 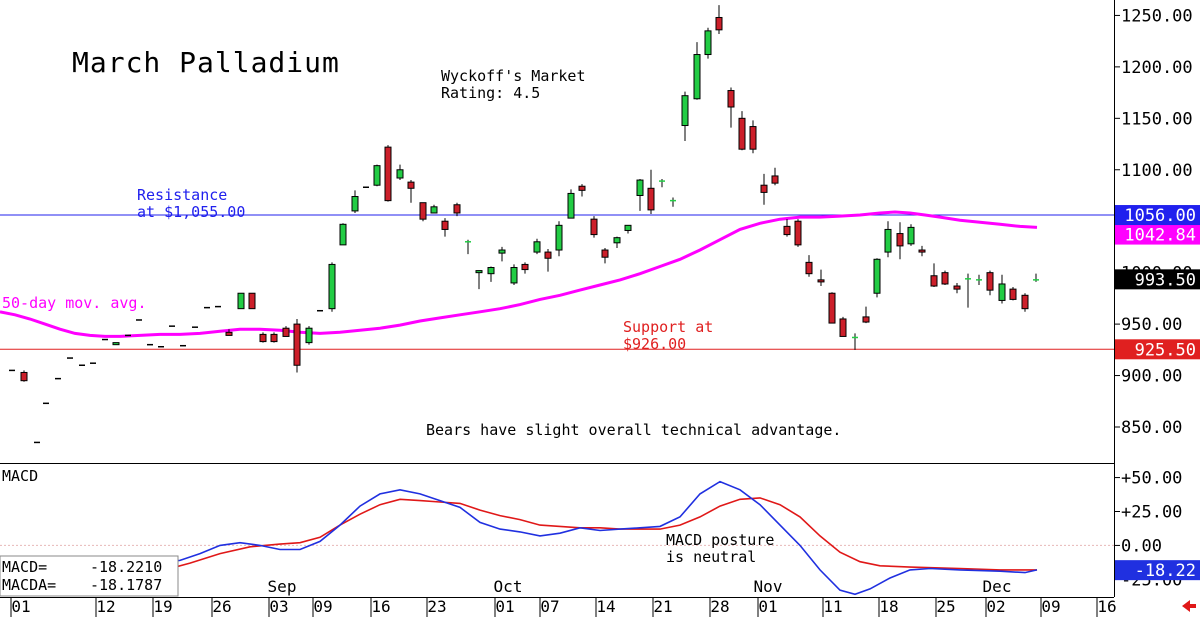 I want to click on resistance-label-line2: at $1,055.00, so click(x=191, y=212).